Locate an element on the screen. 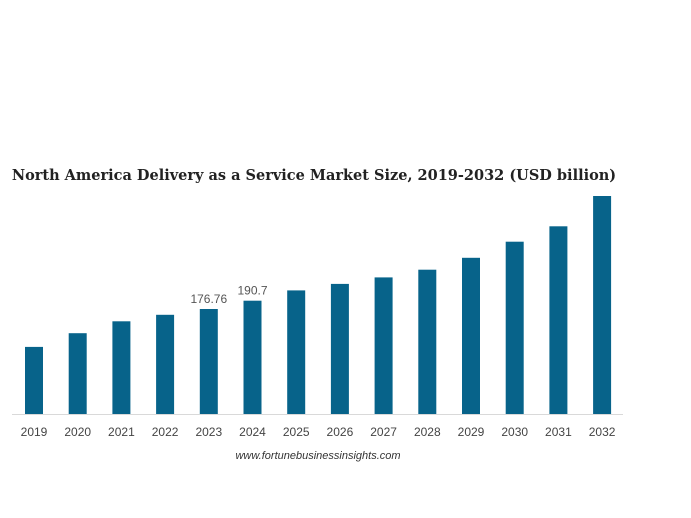  bar-2027 is located at coordinates (383, 345).